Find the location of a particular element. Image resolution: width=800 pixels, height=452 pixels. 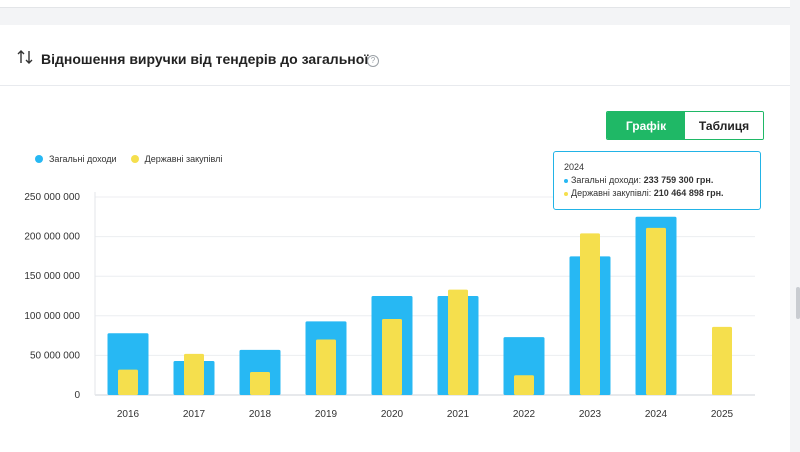

x-tick-label: 2024 is located at coordinates (656, 414).